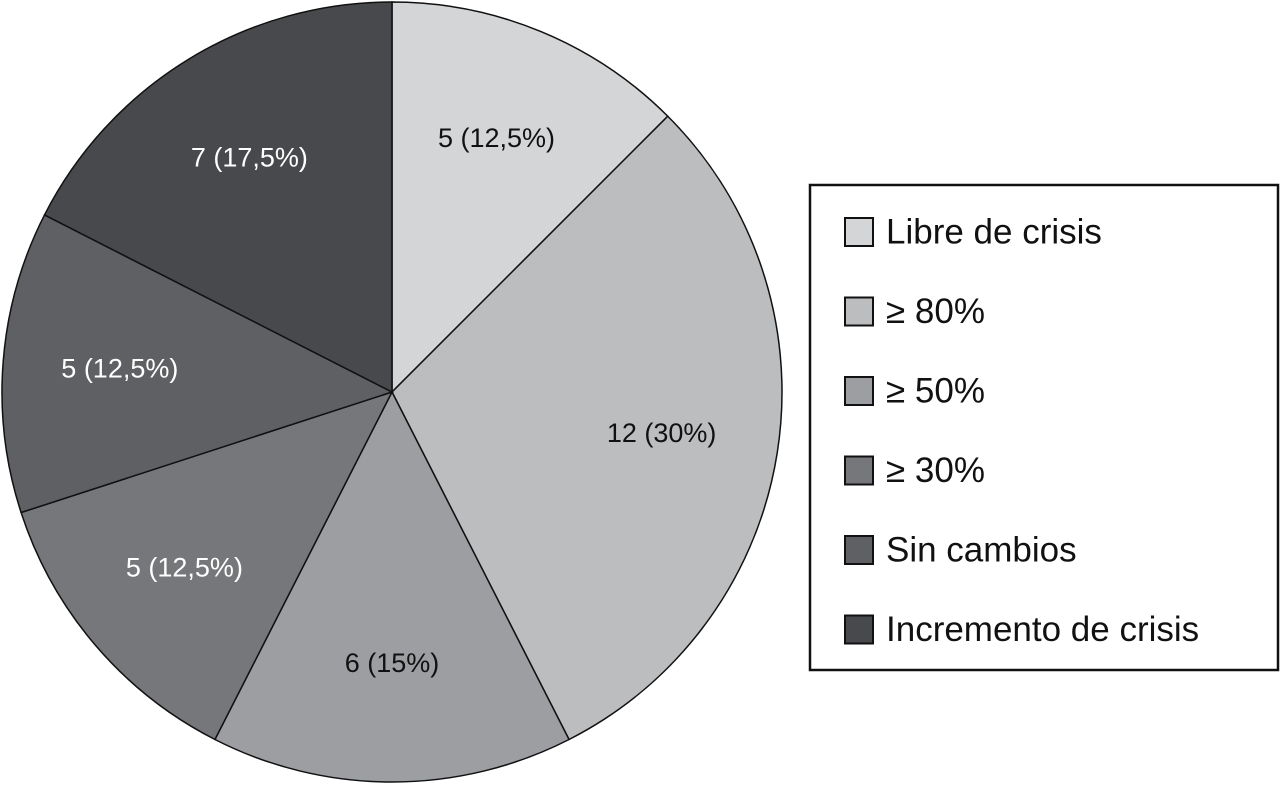 The width and height of the screenshot is (1280, 790). What do you see at coordinates (935, 470) in the screenshot?
I see `legend-label: ≥ 30%` at bounding box center [935, 470].